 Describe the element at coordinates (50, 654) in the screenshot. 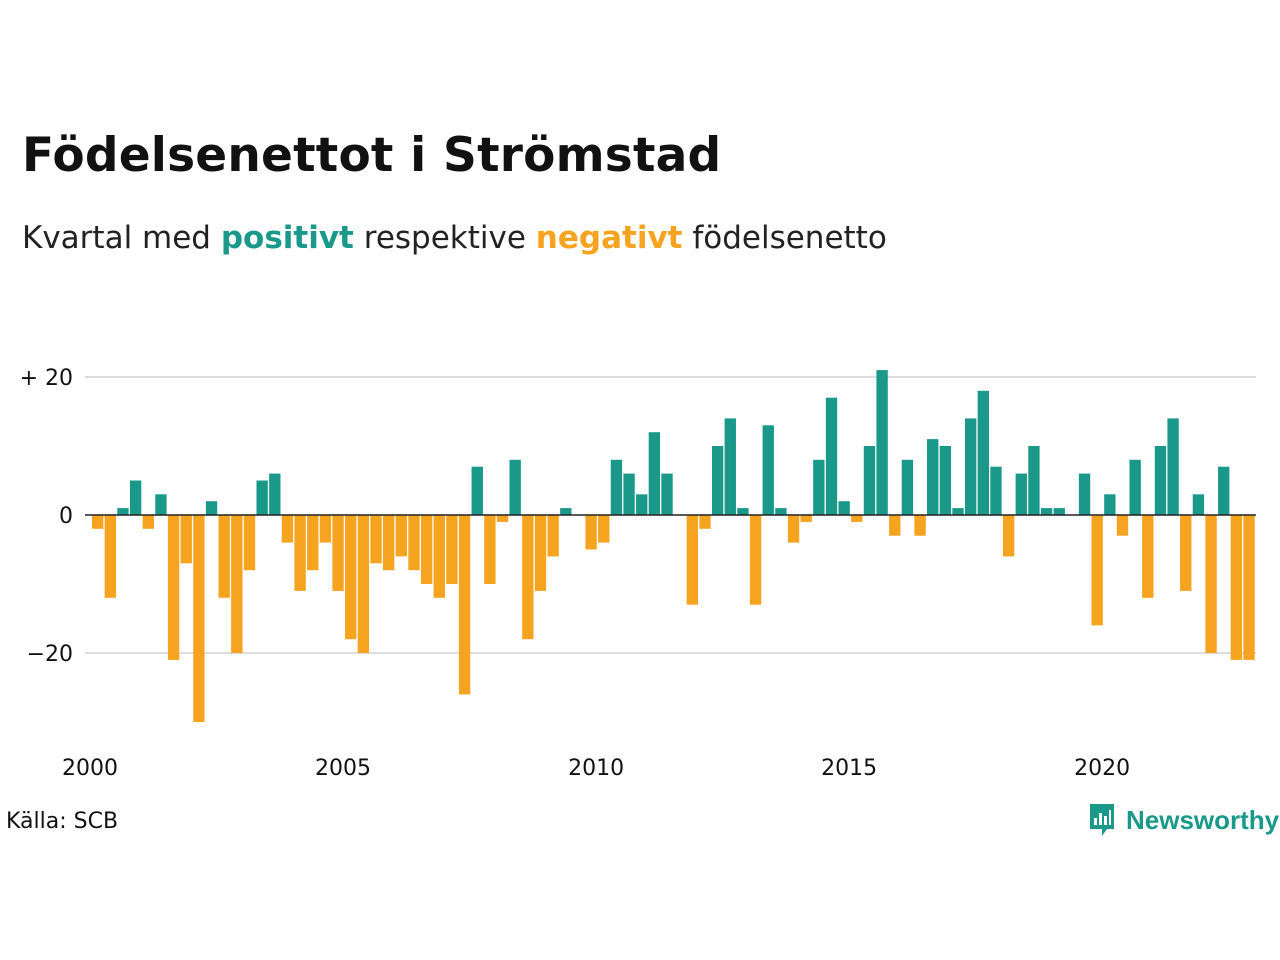

I see `y-tick-label: −20` at that location.